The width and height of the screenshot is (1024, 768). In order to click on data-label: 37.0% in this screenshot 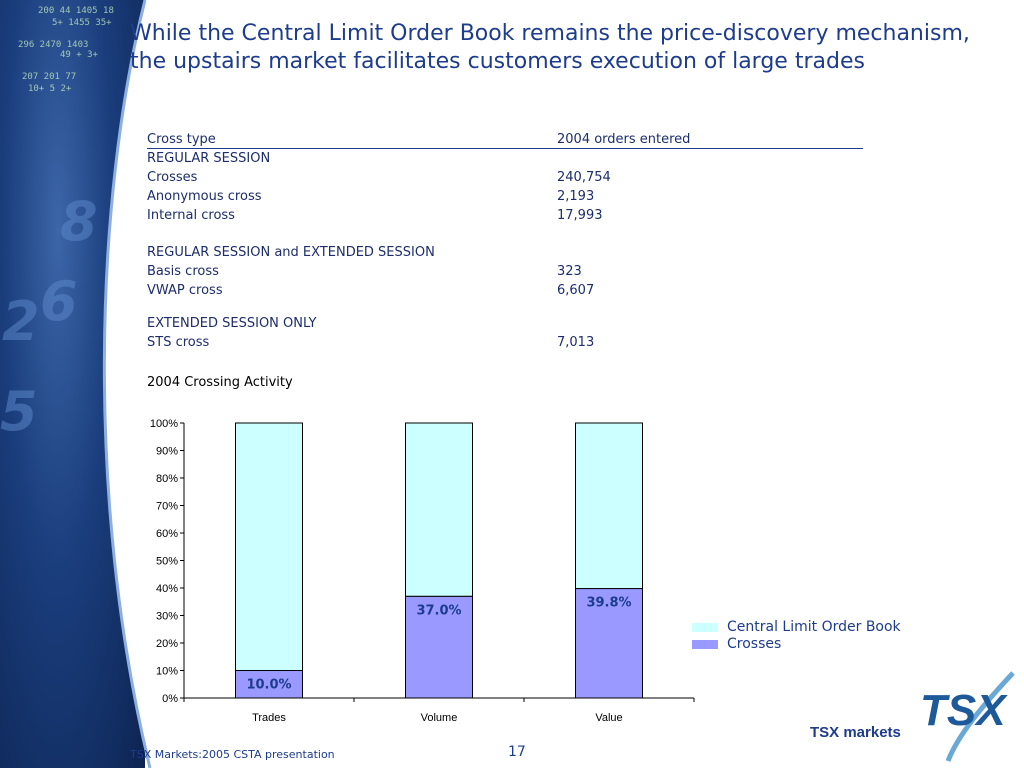, I will do `click(438, 610)`.